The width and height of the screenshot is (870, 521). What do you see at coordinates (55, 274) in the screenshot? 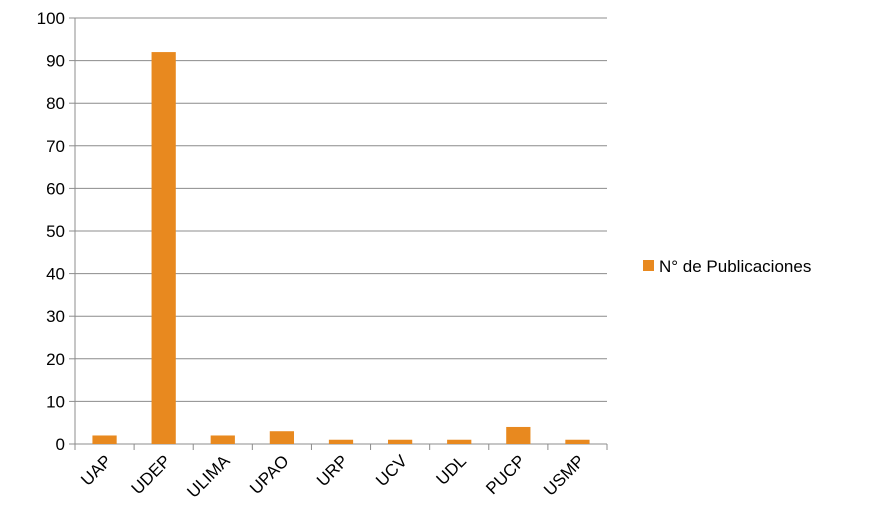
I see `y-tick-label: 40` at bounding box center [55, 274].